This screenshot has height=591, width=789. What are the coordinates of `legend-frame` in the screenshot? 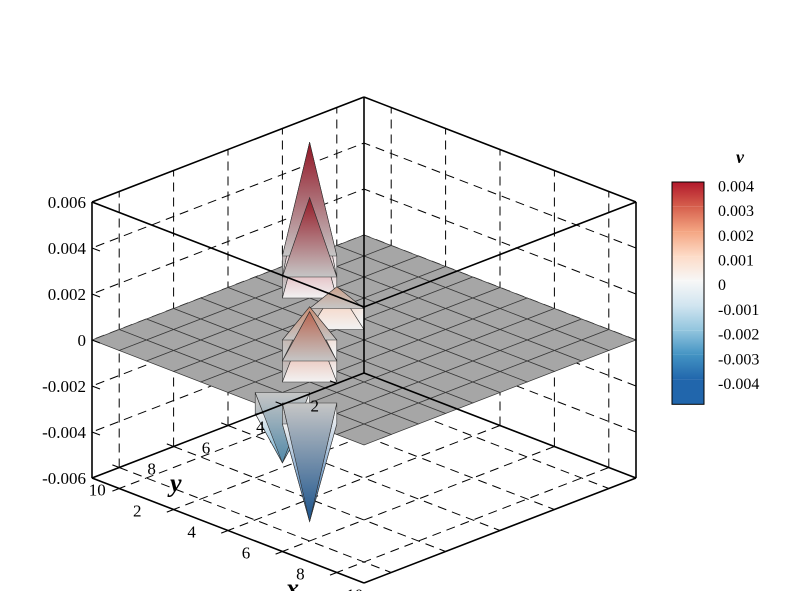 It's located at (688, 293).